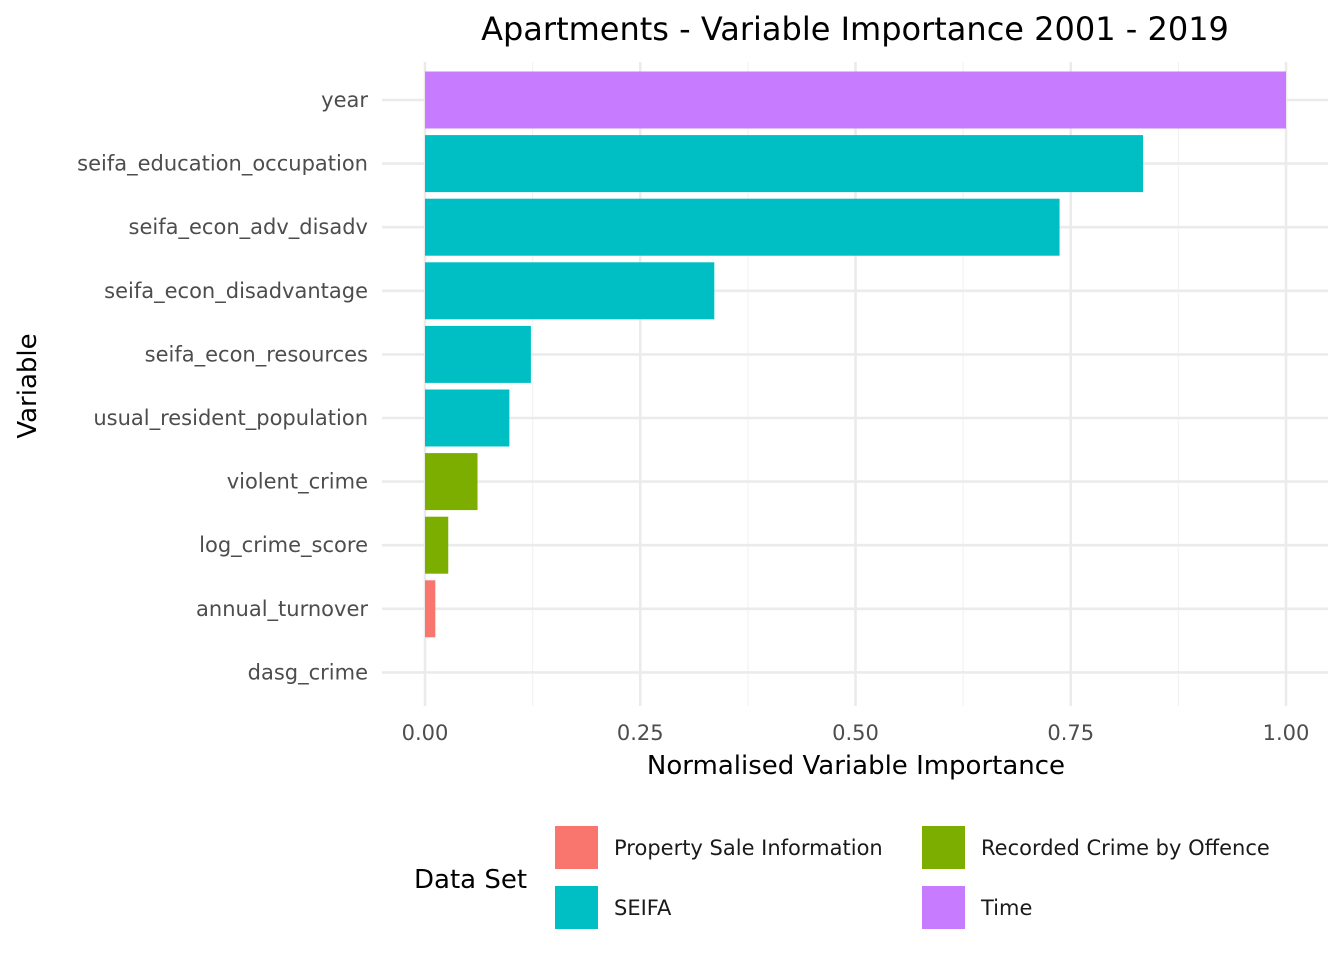 Image resolution: width=1344 pixels, height=960 pixels. What do you see at coordinates (748, 848) in the screenshot?
I see `legend-label: Property Sale Information` at bounding box center [748, 848].